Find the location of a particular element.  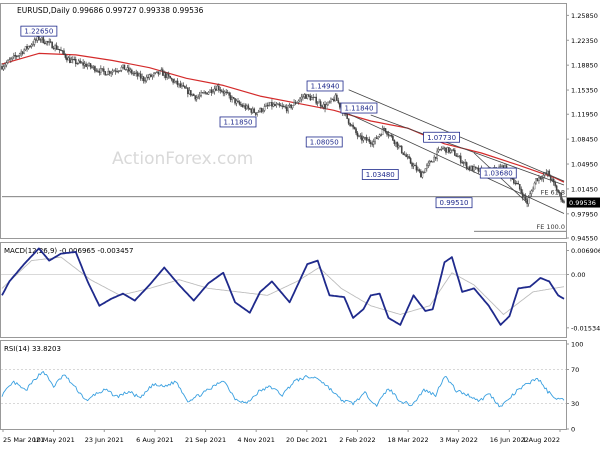

price-annotation-label: 0.99510 is located at coordinates (454, 203).